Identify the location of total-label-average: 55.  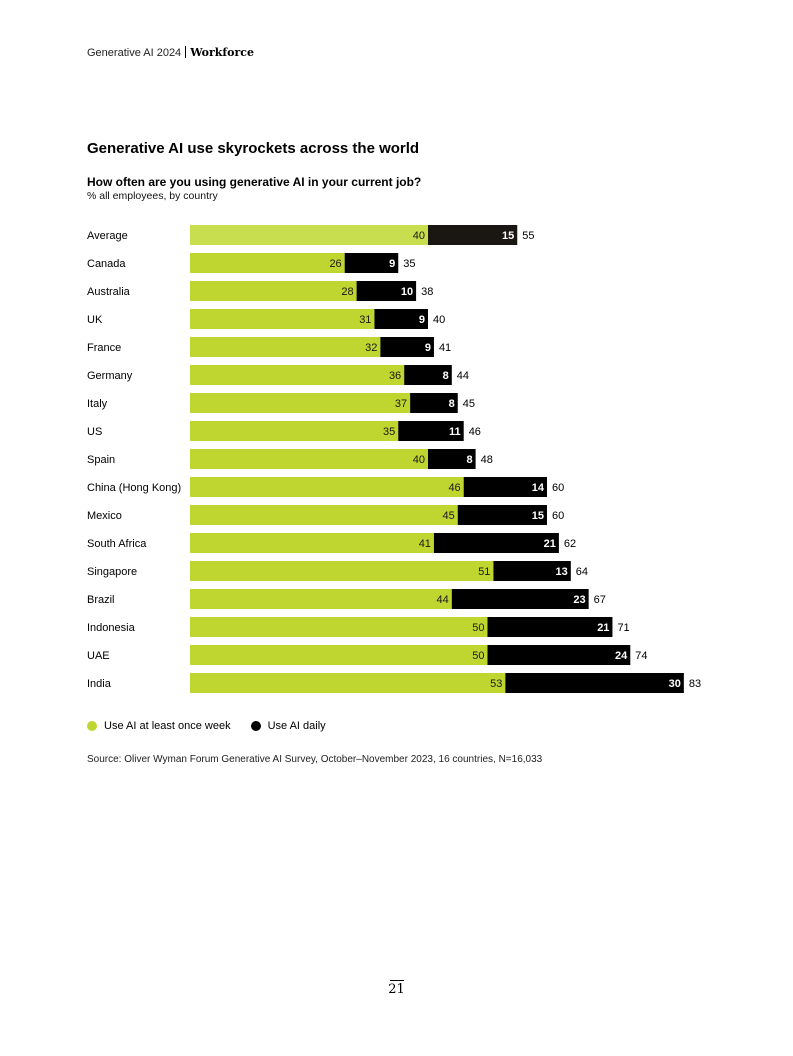
(528, 236).